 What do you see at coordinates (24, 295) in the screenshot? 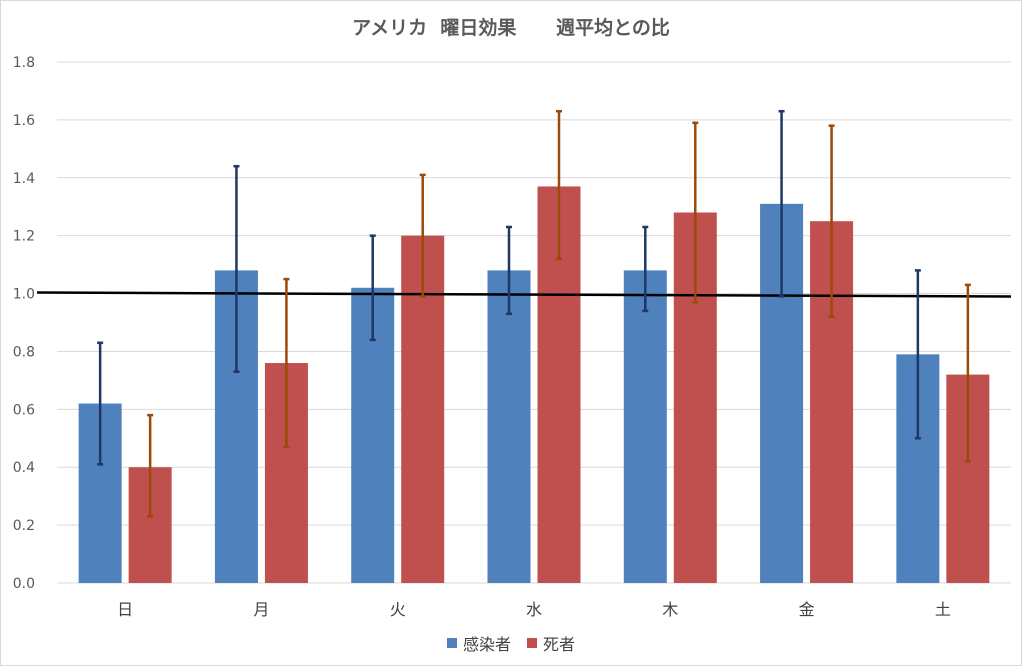
I see `y-tick-label: 1.0` at bounding box center [24, 295].